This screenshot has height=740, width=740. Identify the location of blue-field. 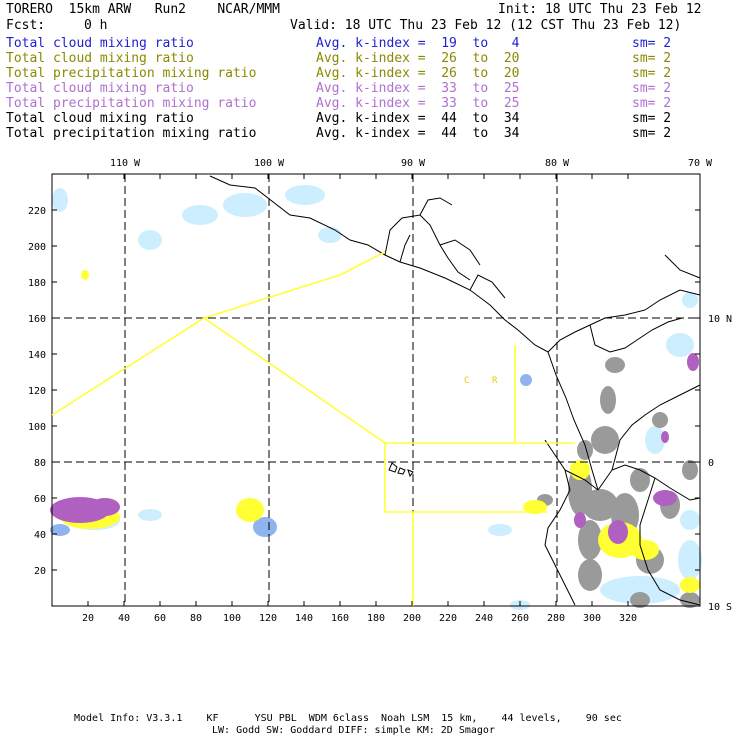
(291, 455).